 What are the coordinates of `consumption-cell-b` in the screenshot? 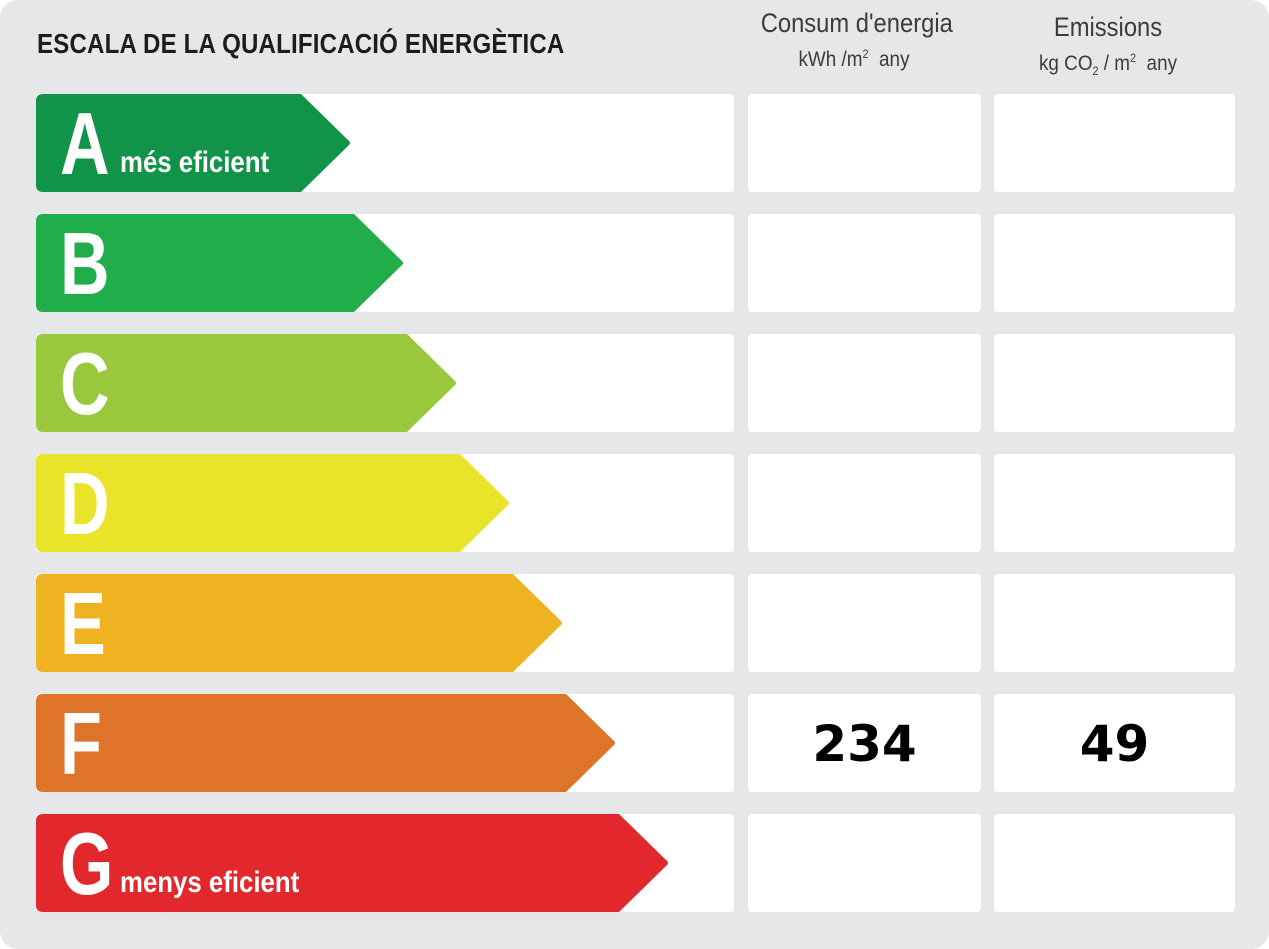 It's located at (864, 263).